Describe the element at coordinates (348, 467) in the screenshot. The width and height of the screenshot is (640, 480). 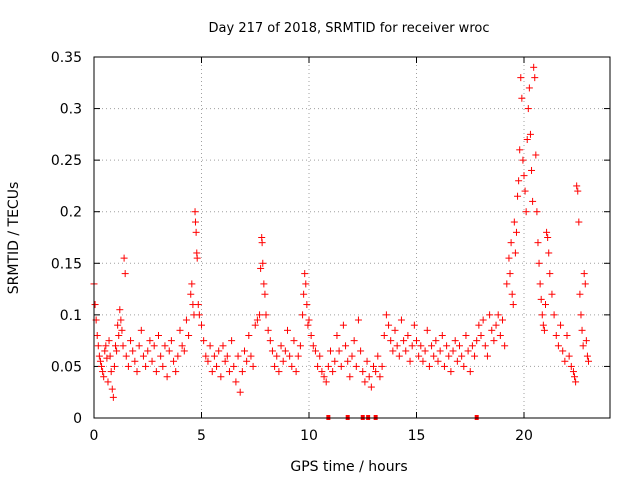
I see `x-axis-label: GPS time / hours` at that location.